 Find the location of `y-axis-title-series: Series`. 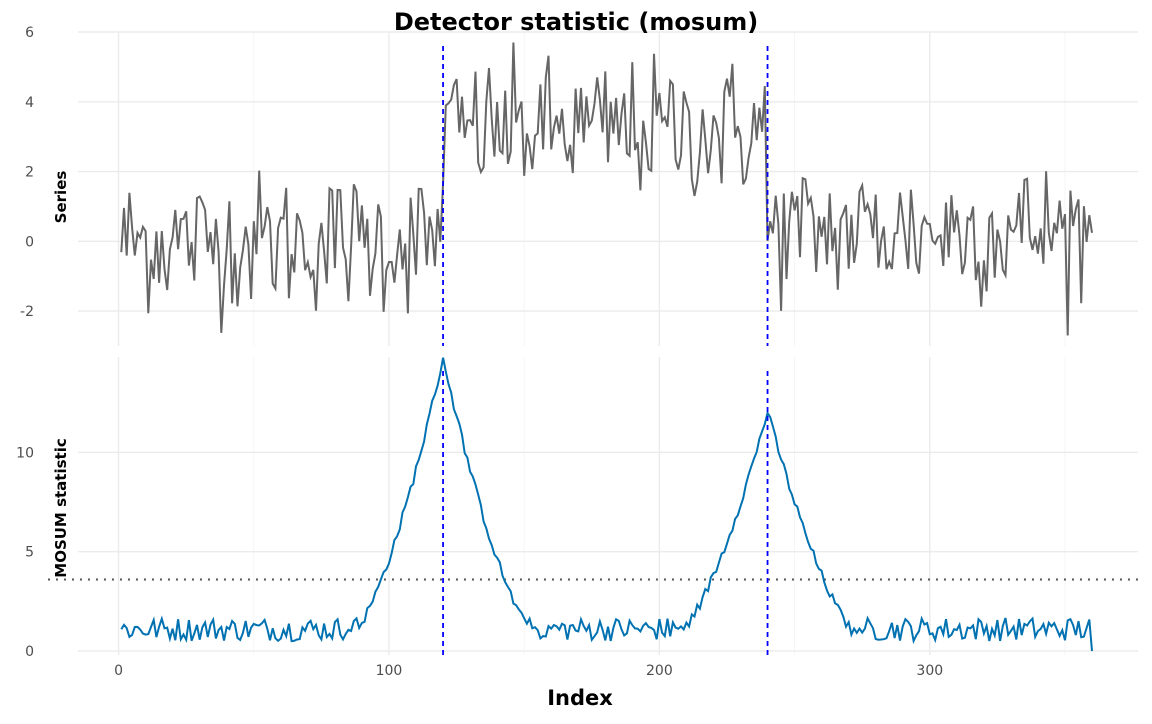

y-axis-title-series: Series is located at coordinates (61, 197).